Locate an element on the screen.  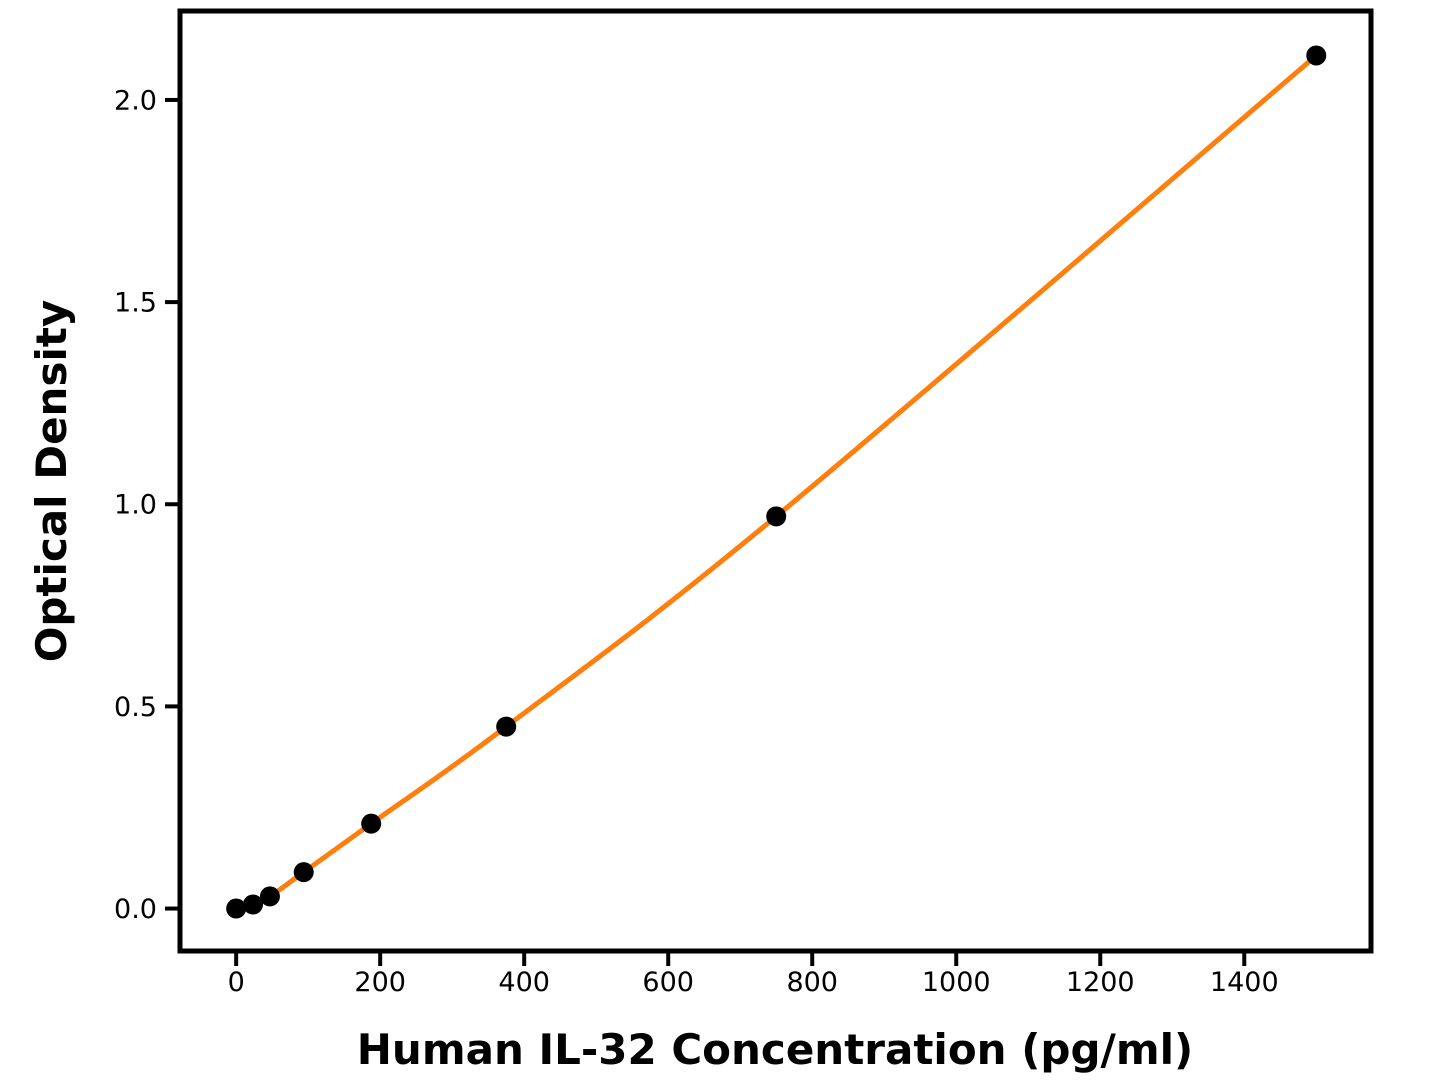
x-tick-label: 800 is located at coordinates (812, 982).